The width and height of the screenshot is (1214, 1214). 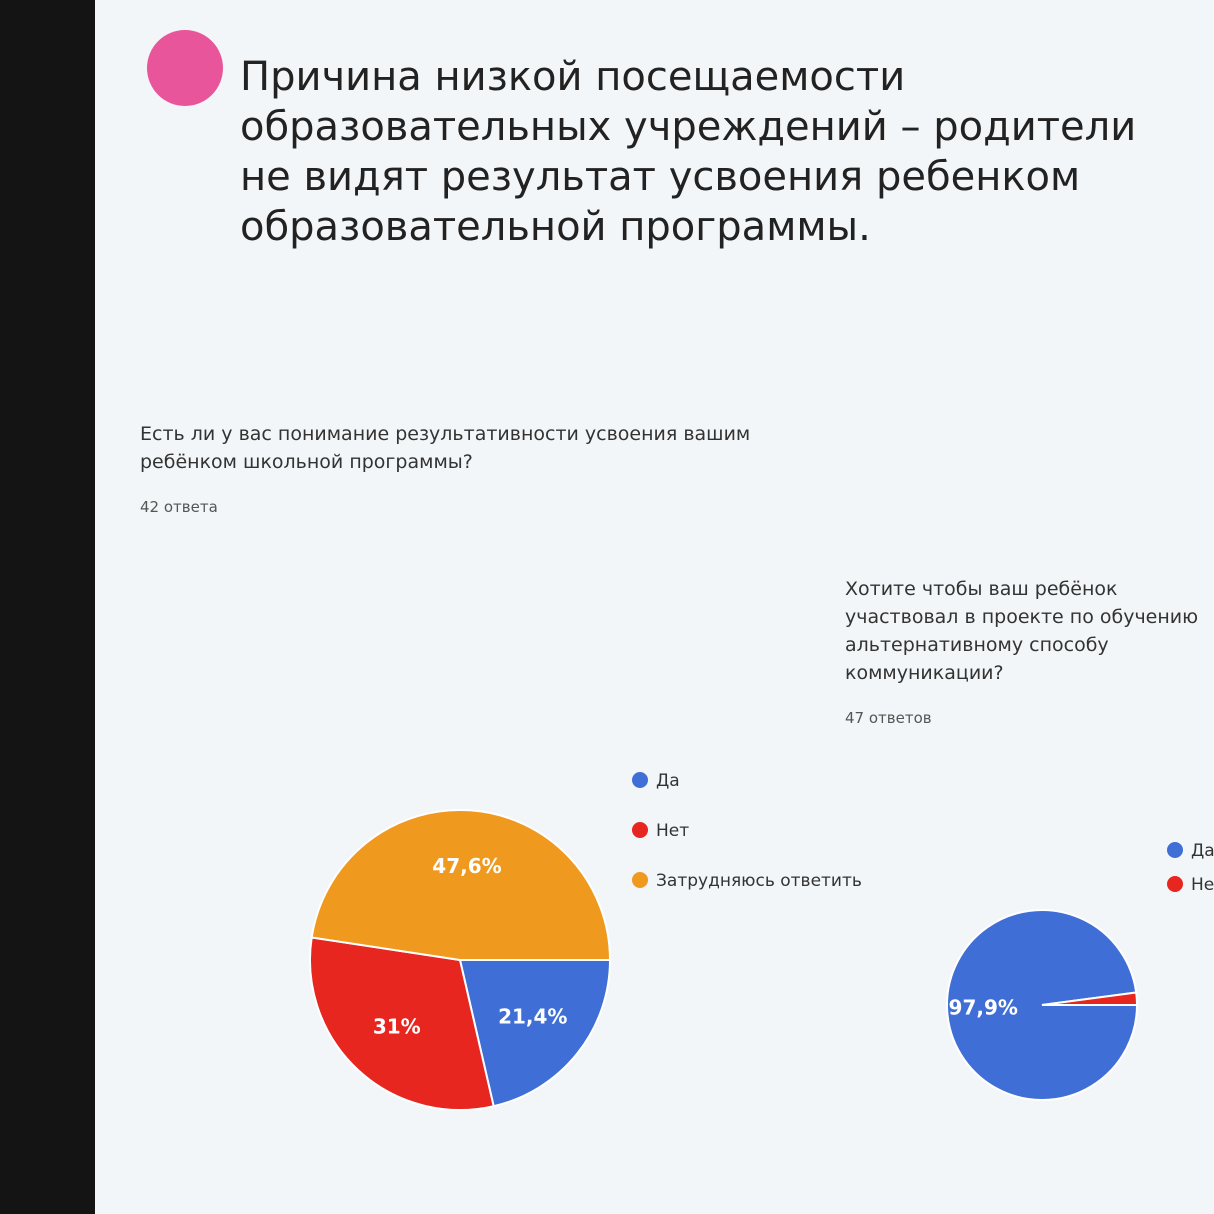 I want to click on chart-subtitle: 47 ответов, so click(x=888, y=718).